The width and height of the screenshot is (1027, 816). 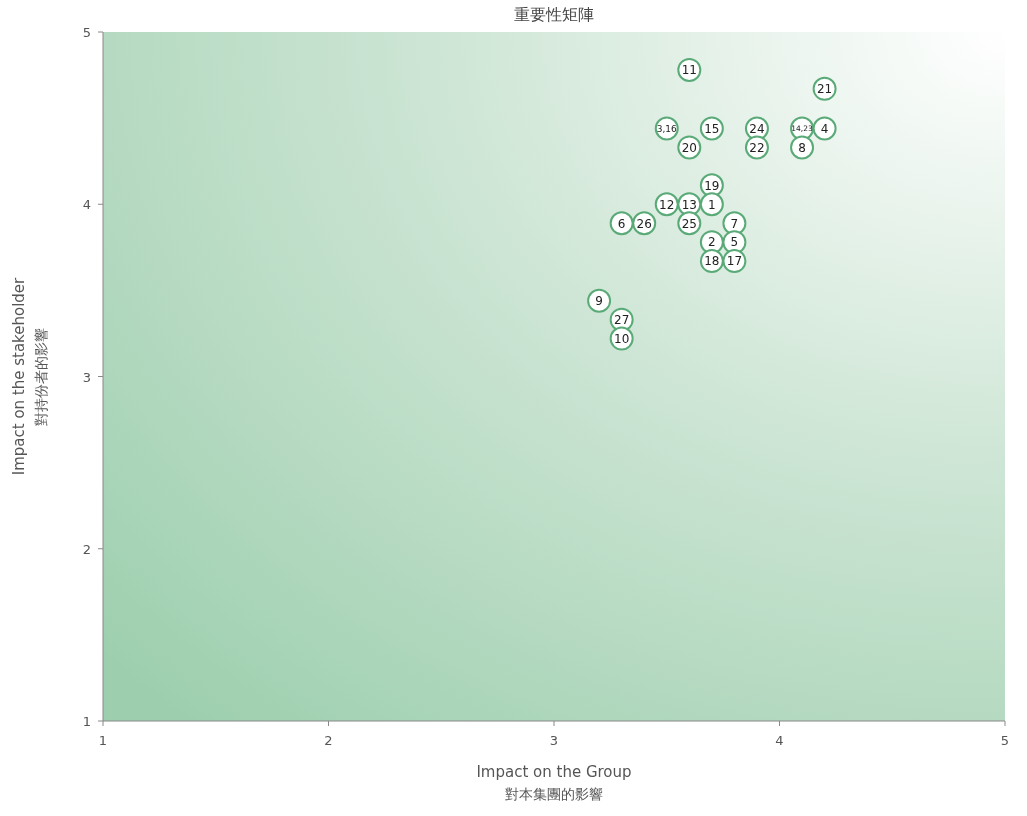 What do you see at coordinates (86, 205) in the screenshot?
I see `y-tick-label: 4` at bounding box center [86, 205].